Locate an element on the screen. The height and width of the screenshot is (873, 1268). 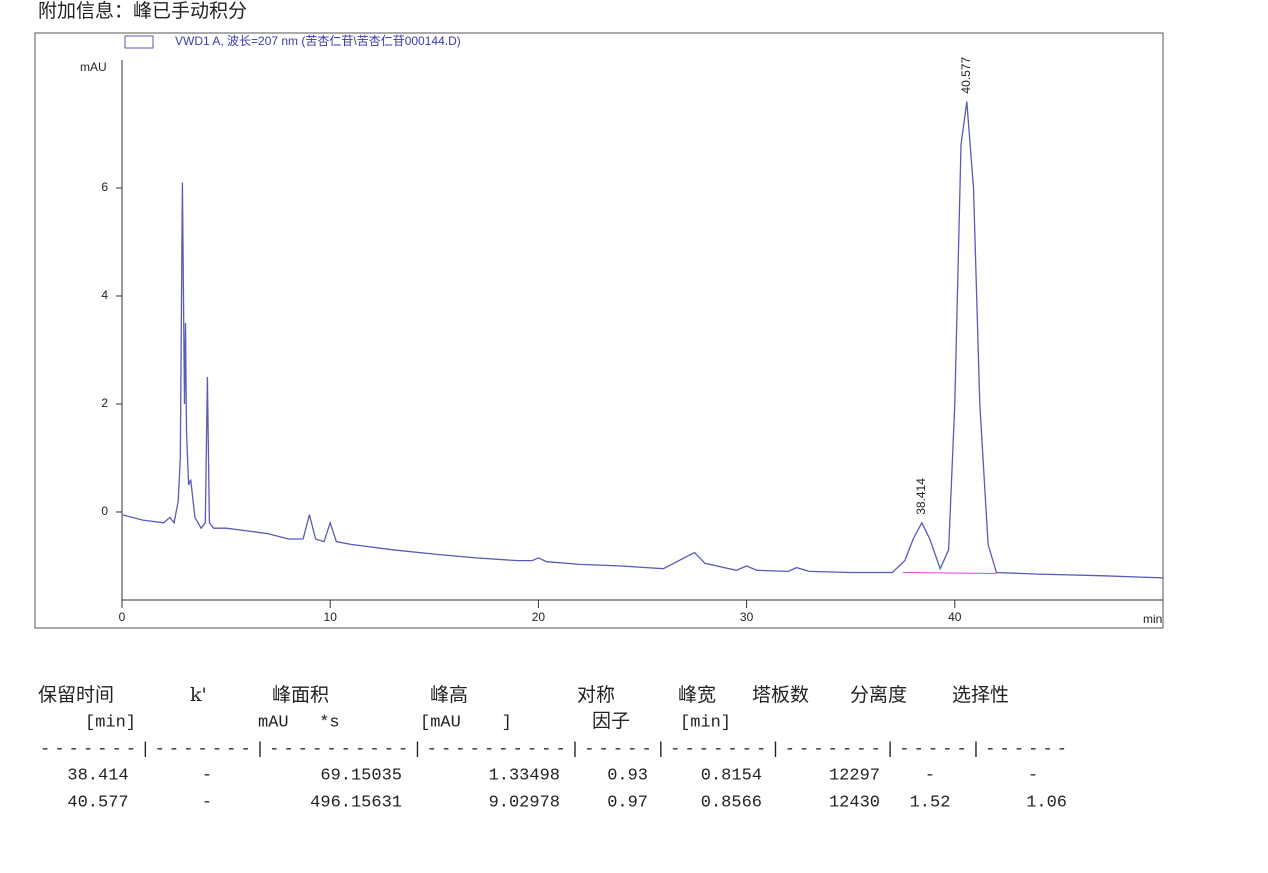
legend-label: VWD1 A, 波长=207 nm (苦杏仁苷\苦杏仁苷000144.D) is located at coordinates (318, 41).